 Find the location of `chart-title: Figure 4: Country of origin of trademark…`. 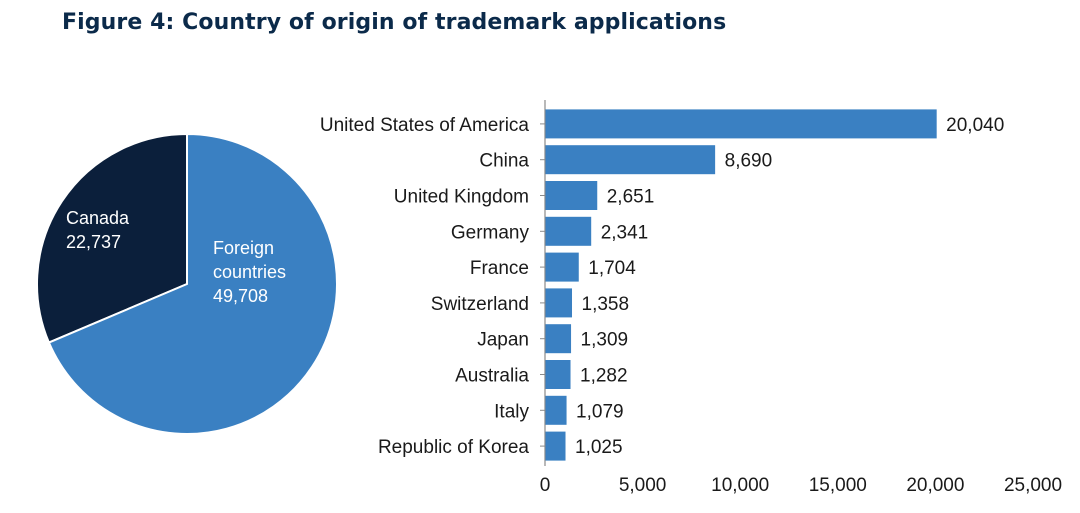

chart-title: Figure 4: Country of origin of trademark… is located at coordinates (394, 22).